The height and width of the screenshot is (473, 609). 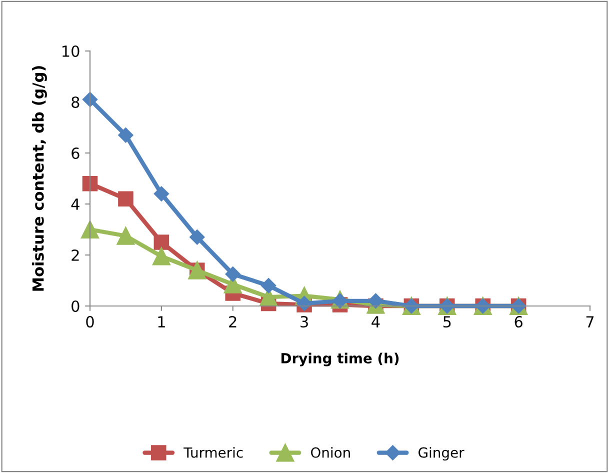 What do you see at coordinates (330, 452) in the screenshot?
I see `legend-label: Onion` at bounding box center [330, 452].